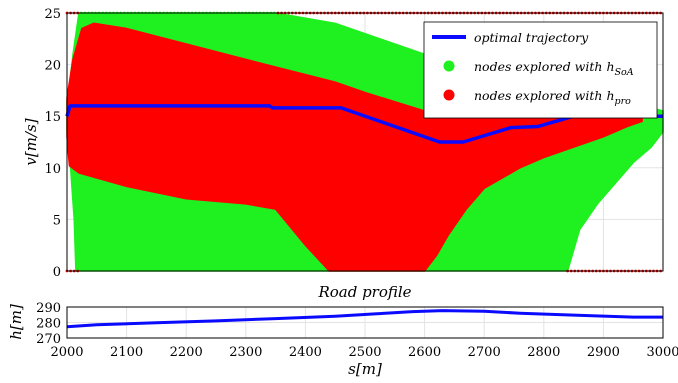 Image resolution: width=678 pixels, height=383 pixels. Describe the element at coordinates (52, 14) in the screenshot. I see `y-tick-label: 25` at that location.